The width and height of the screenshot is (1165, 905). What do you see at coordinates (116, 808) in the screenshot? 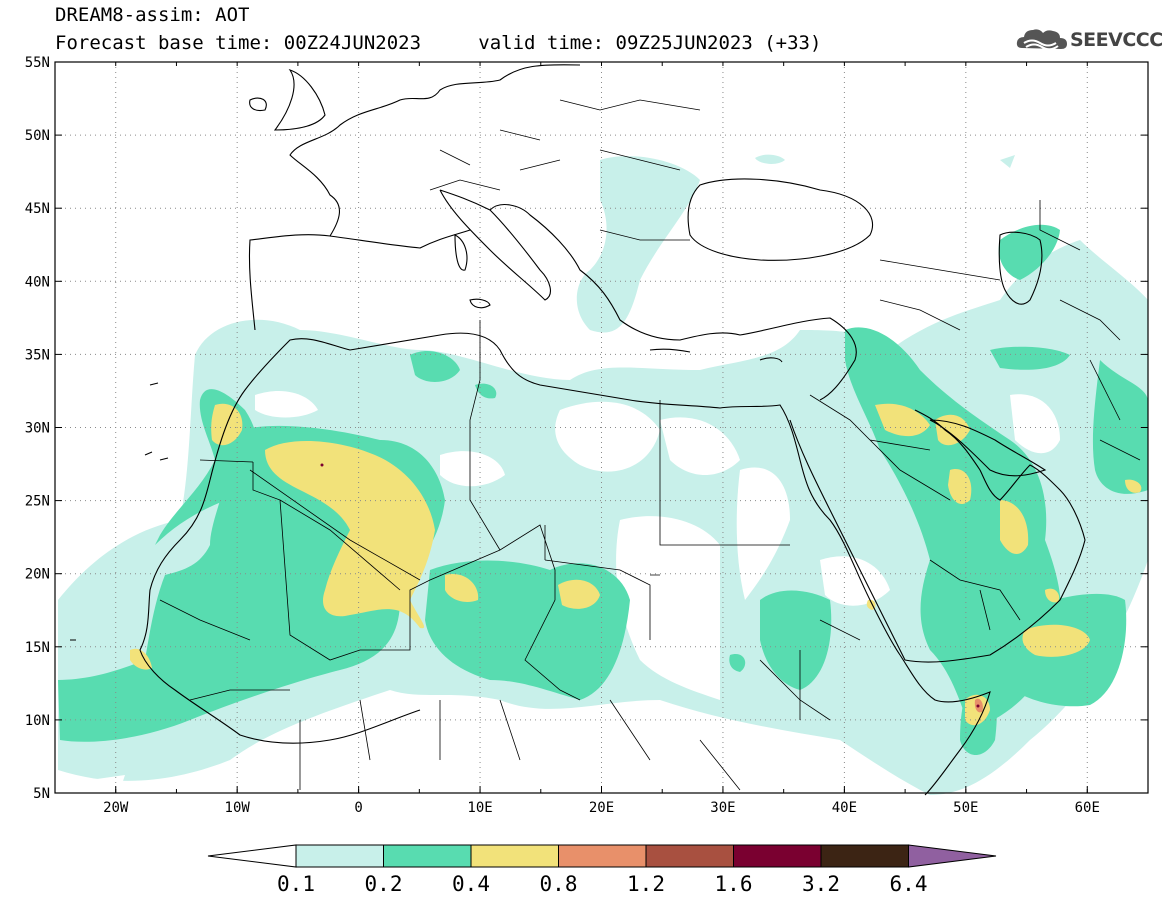
I see `lon-tick-label: 20W` at bounding box center [116, 808].